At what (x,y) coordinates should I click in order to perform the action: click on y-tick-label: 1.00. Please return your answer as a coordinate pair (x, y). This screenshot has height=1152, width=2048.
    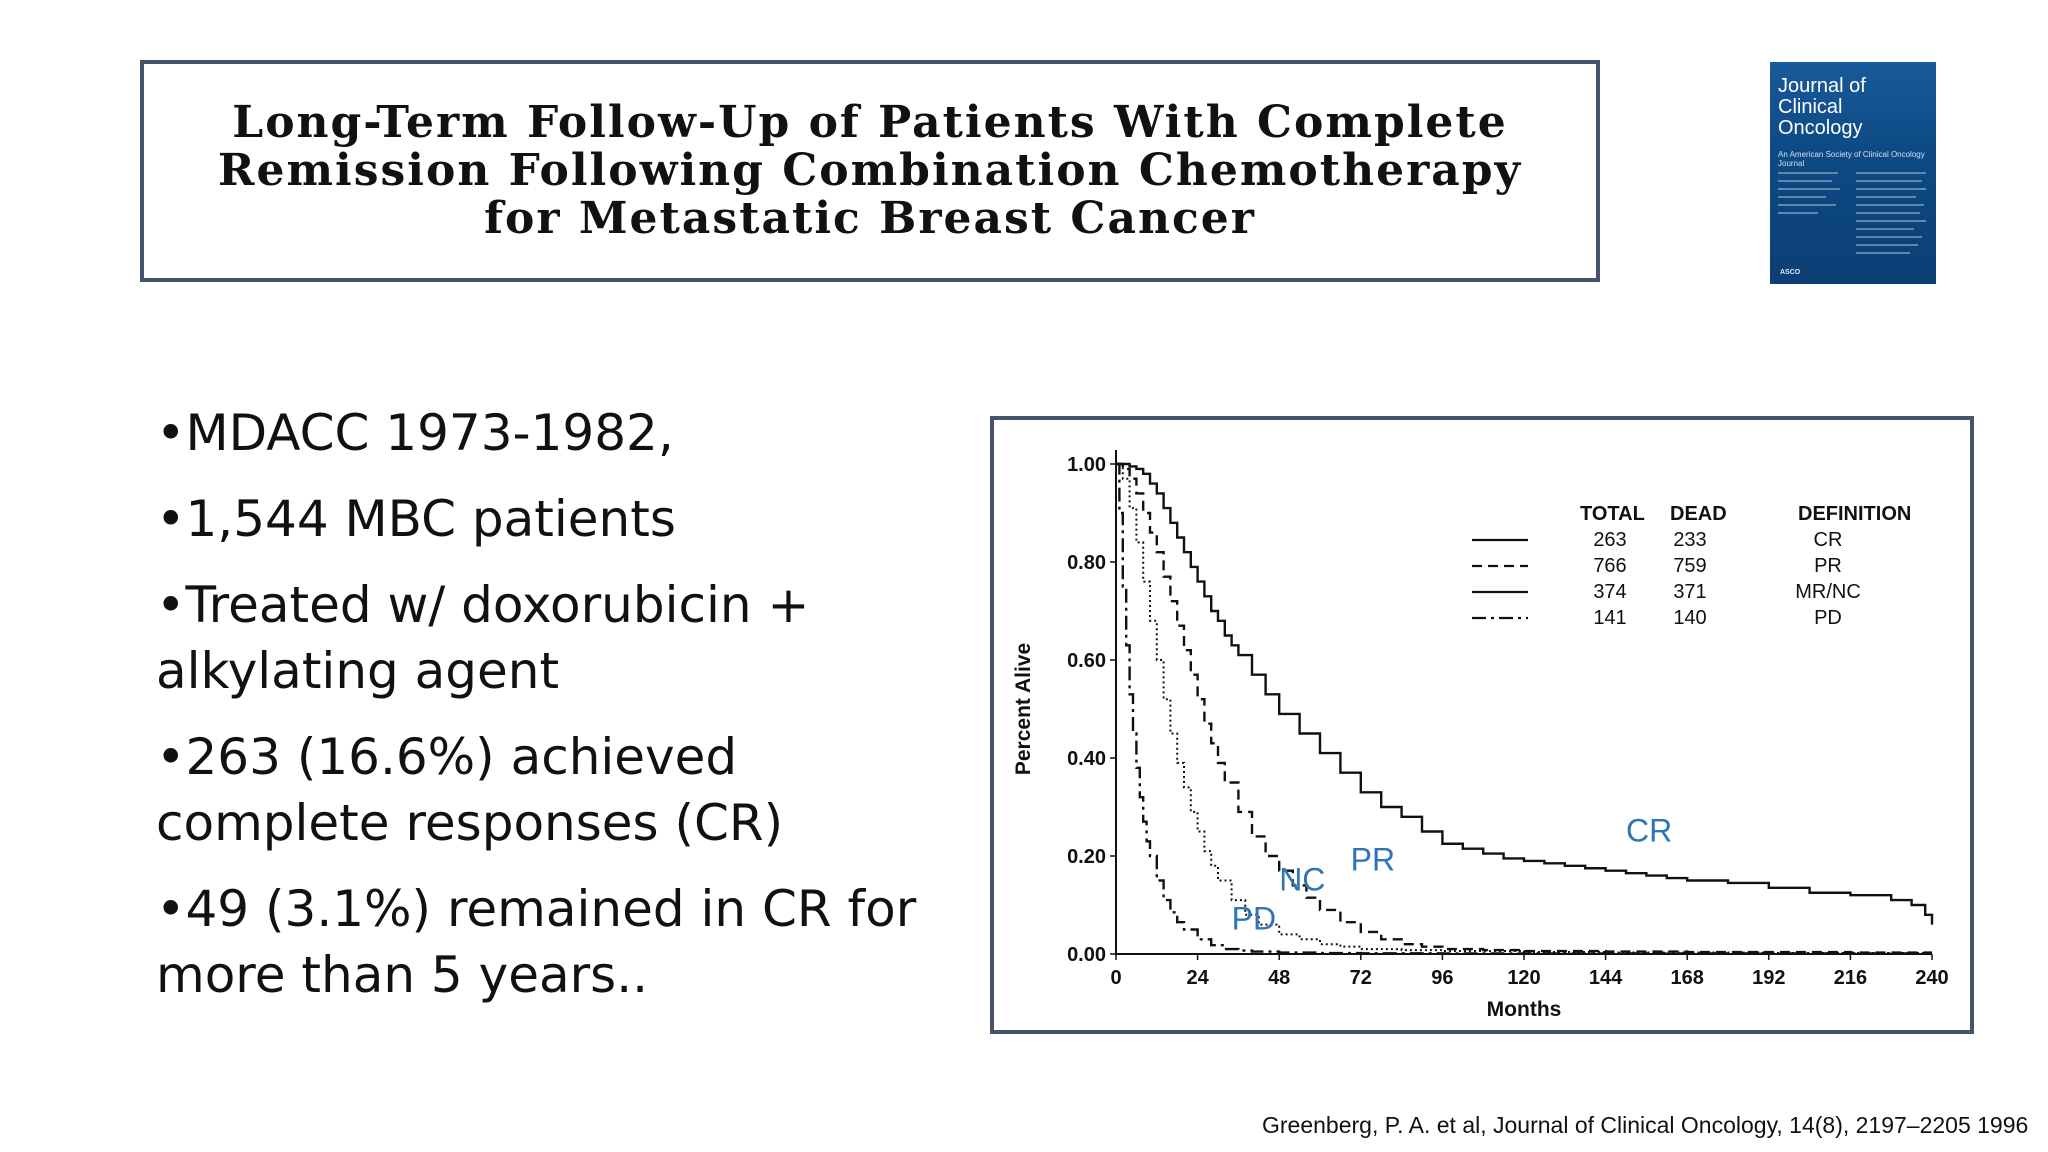
    Looking at the image, I should click on (1086, 465).